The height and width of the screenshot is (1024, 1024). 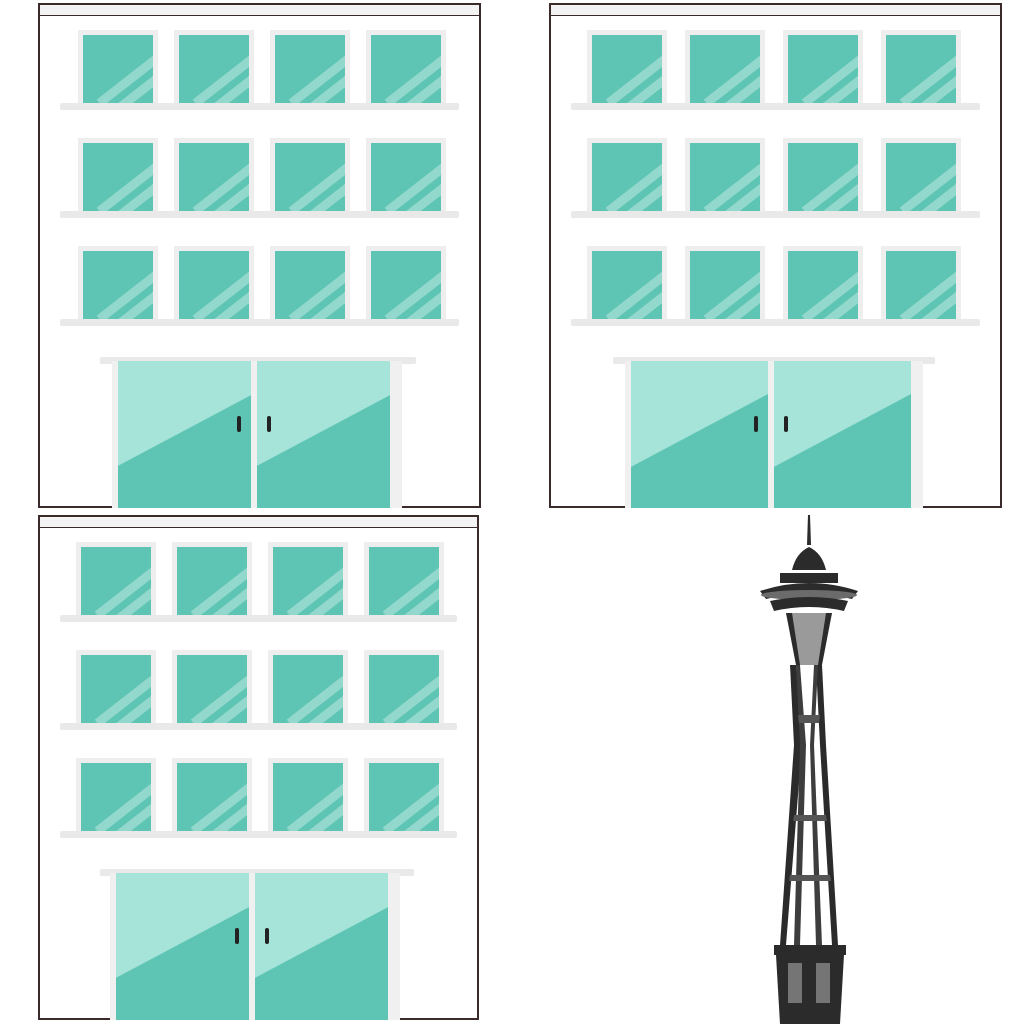 What do you see at coordinates (791, 805) in the screenshot?
I see `tower-leg-left` at bounding box center [791, 805].